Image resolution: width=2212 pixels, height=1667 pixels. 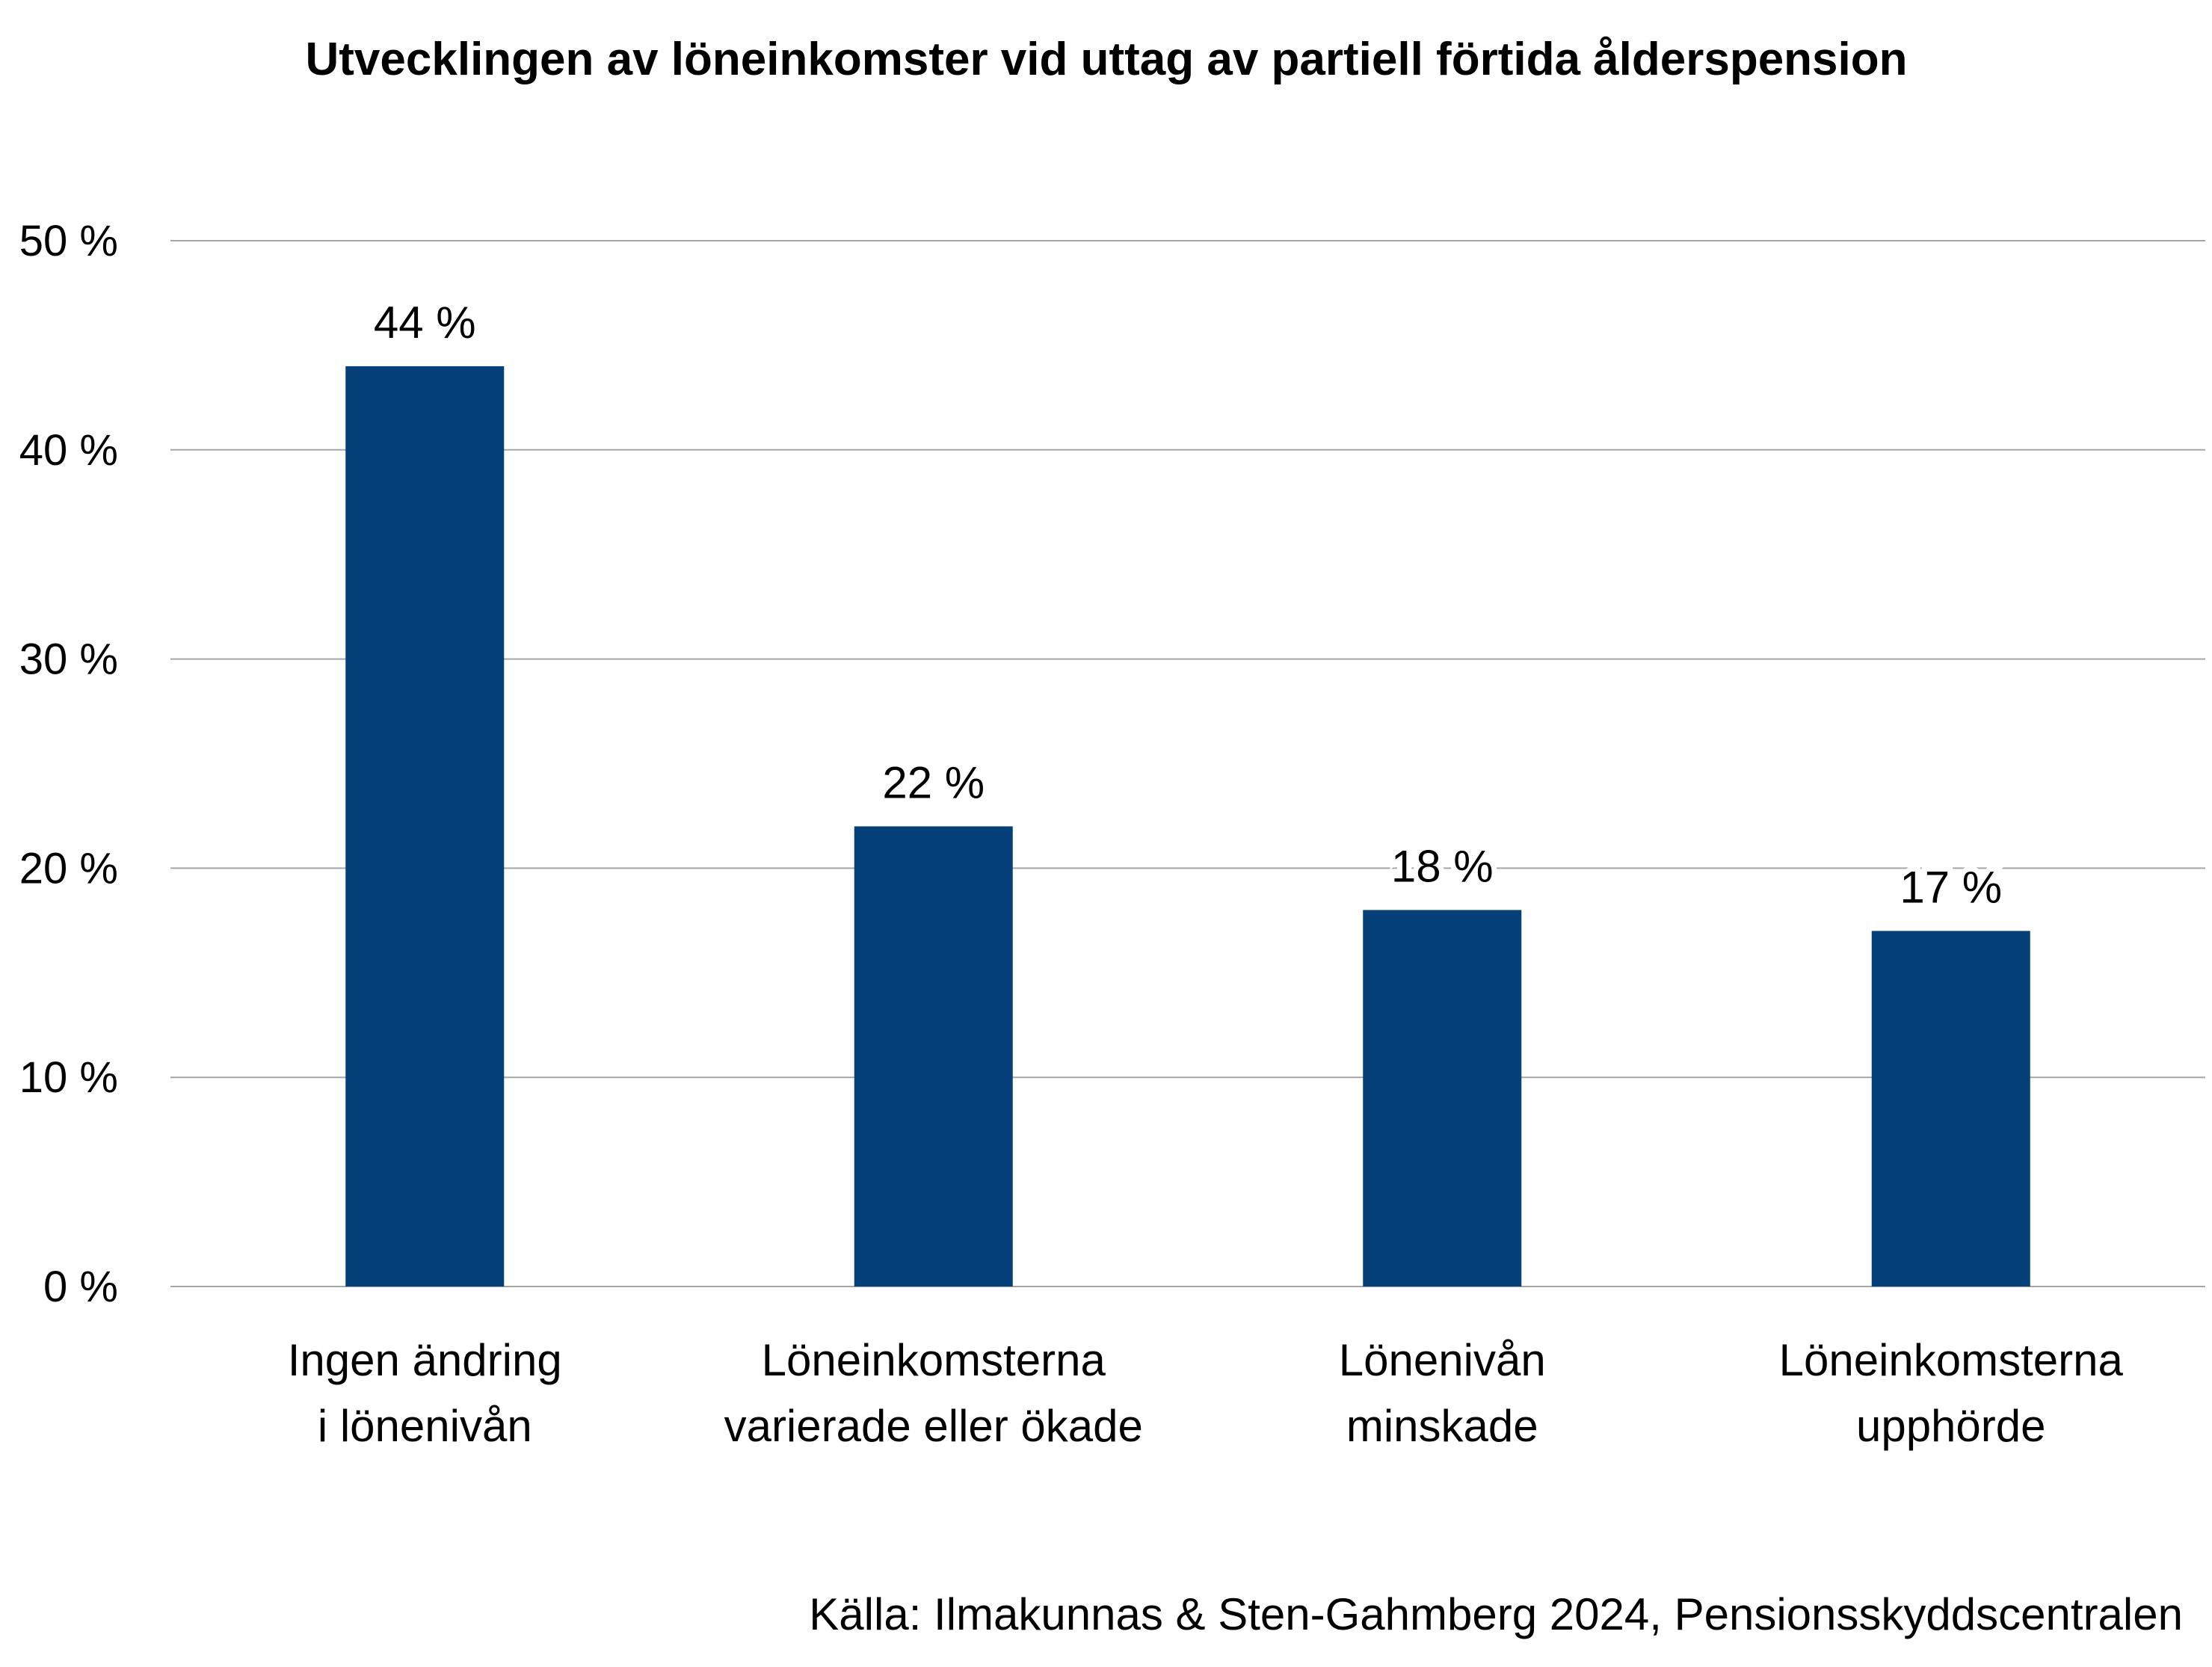 I want to click on x-category-label: Ingen ändring i lönenivån, so click(x=425, y=1393).